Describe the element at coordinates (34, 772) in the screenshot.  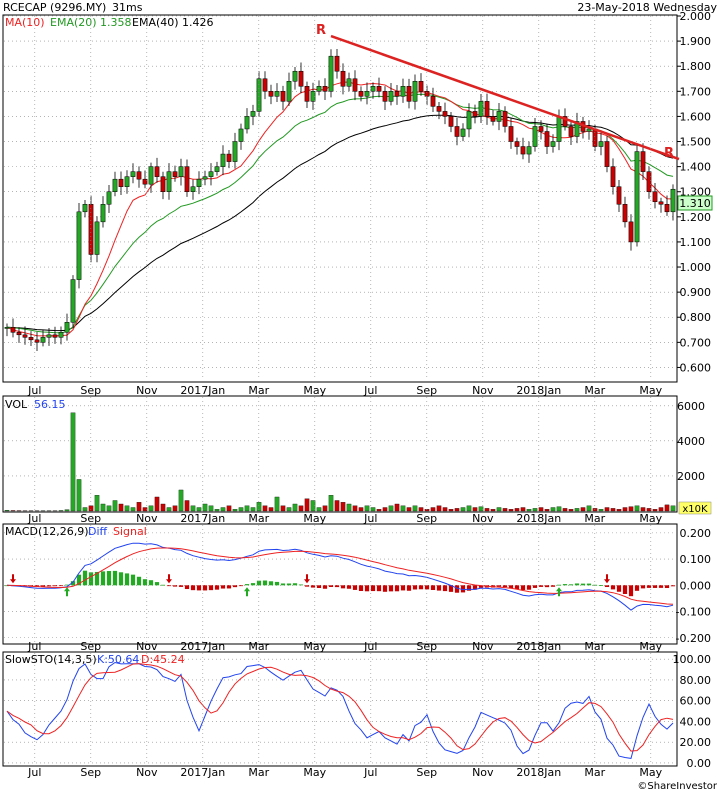
I see `stoch-xtick-label: Jul` at that location.